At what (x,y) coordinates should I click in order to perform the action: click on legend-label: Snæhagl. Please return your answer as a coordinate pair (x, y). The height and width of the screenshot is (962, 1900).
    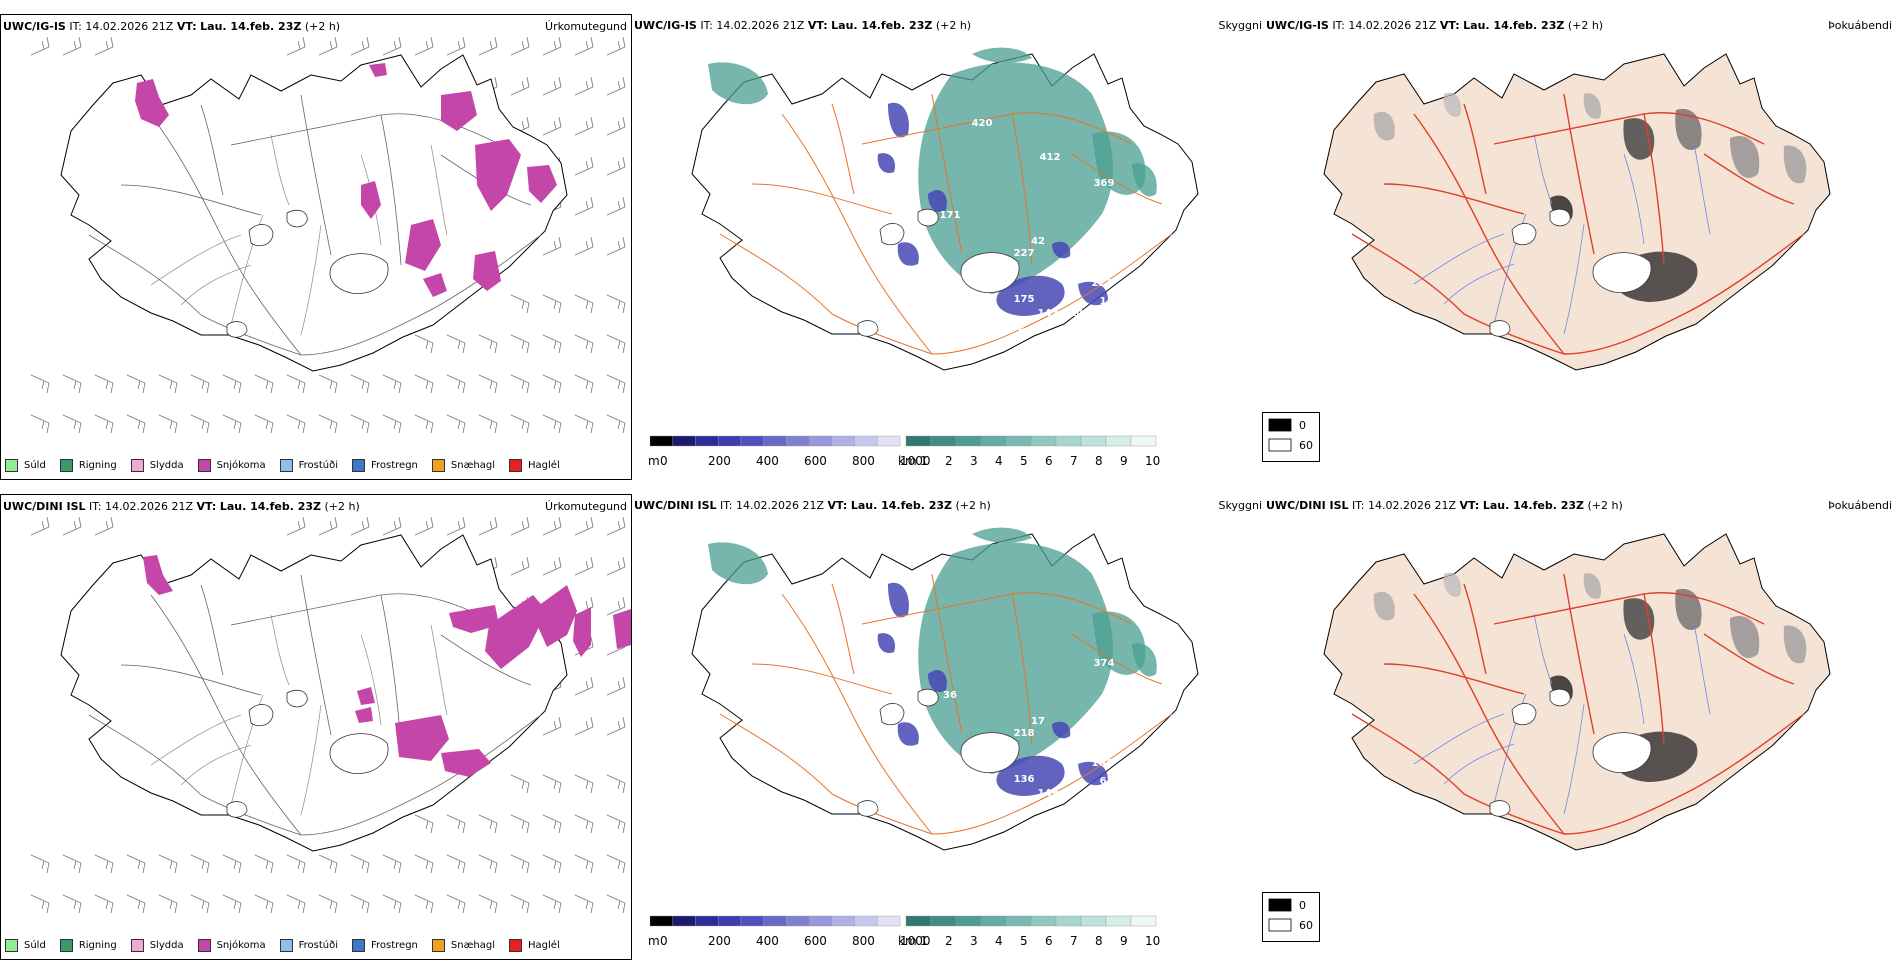
    Looking at the image, I should click on (473, 945).